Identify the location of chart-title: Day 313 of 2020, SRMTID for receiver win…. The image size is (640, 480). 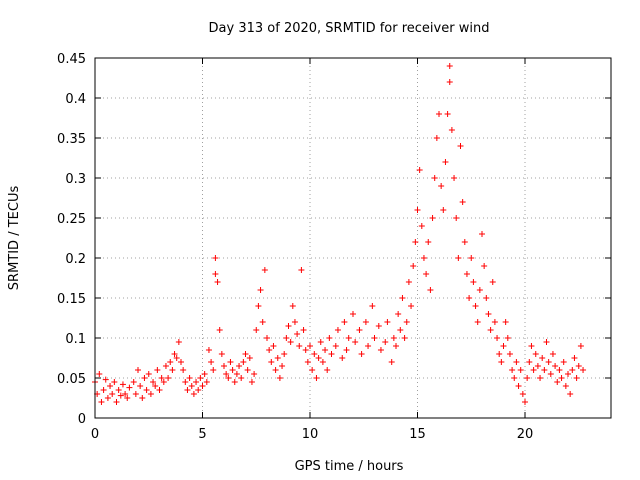
(349, 28).